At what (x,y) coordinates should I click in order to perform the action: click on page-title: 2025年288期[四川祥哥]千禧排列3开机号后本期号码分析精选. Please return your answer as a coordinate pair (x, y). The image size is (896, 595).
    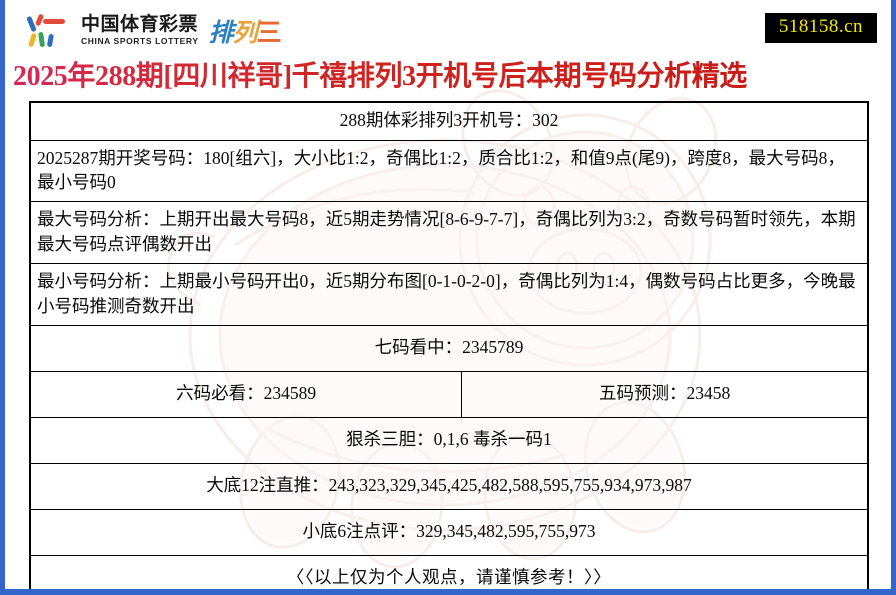
    Looking at the image, I should click on (448, 77).